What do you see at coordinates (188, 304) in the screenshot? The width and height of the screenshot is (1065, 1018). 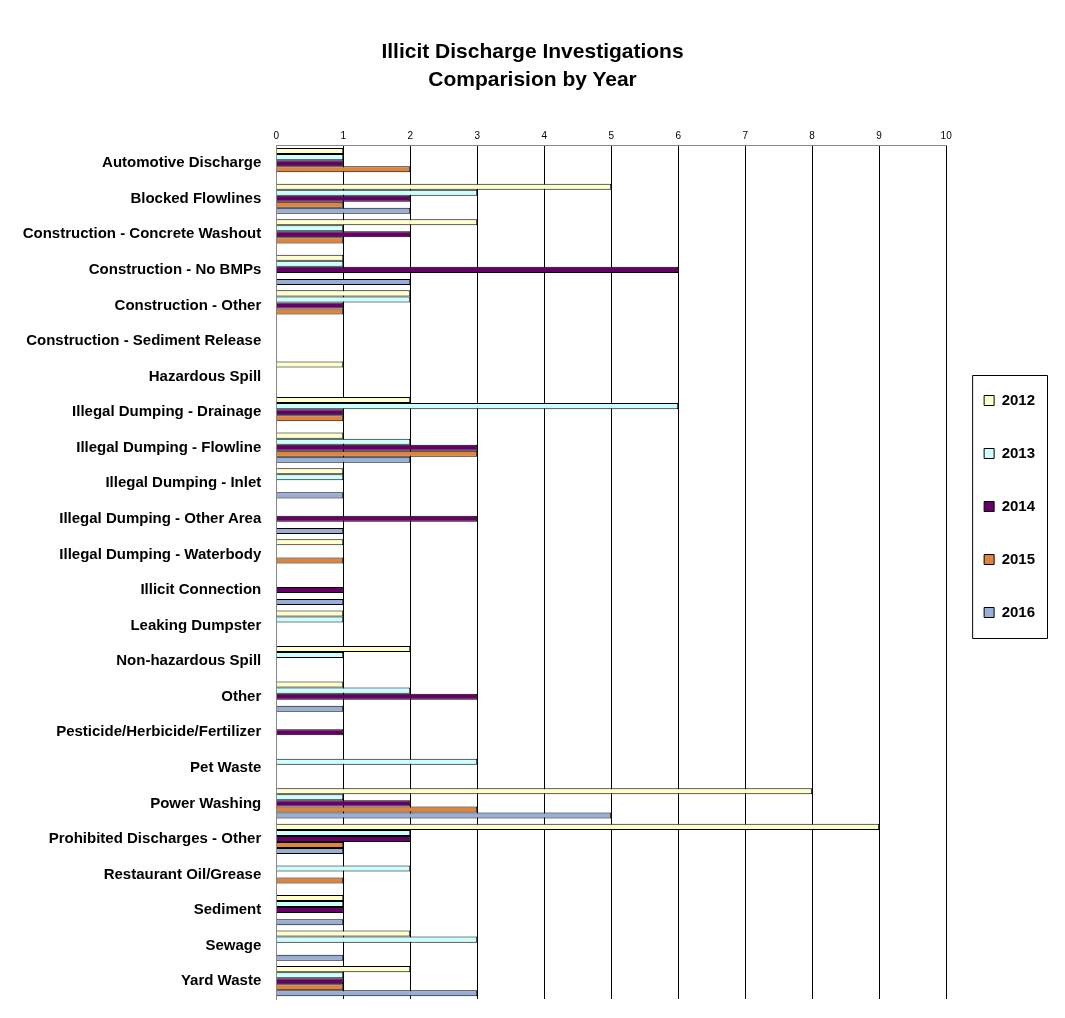 I see `y-tick-label: Construction - Other` at bounding box center [188, 304].